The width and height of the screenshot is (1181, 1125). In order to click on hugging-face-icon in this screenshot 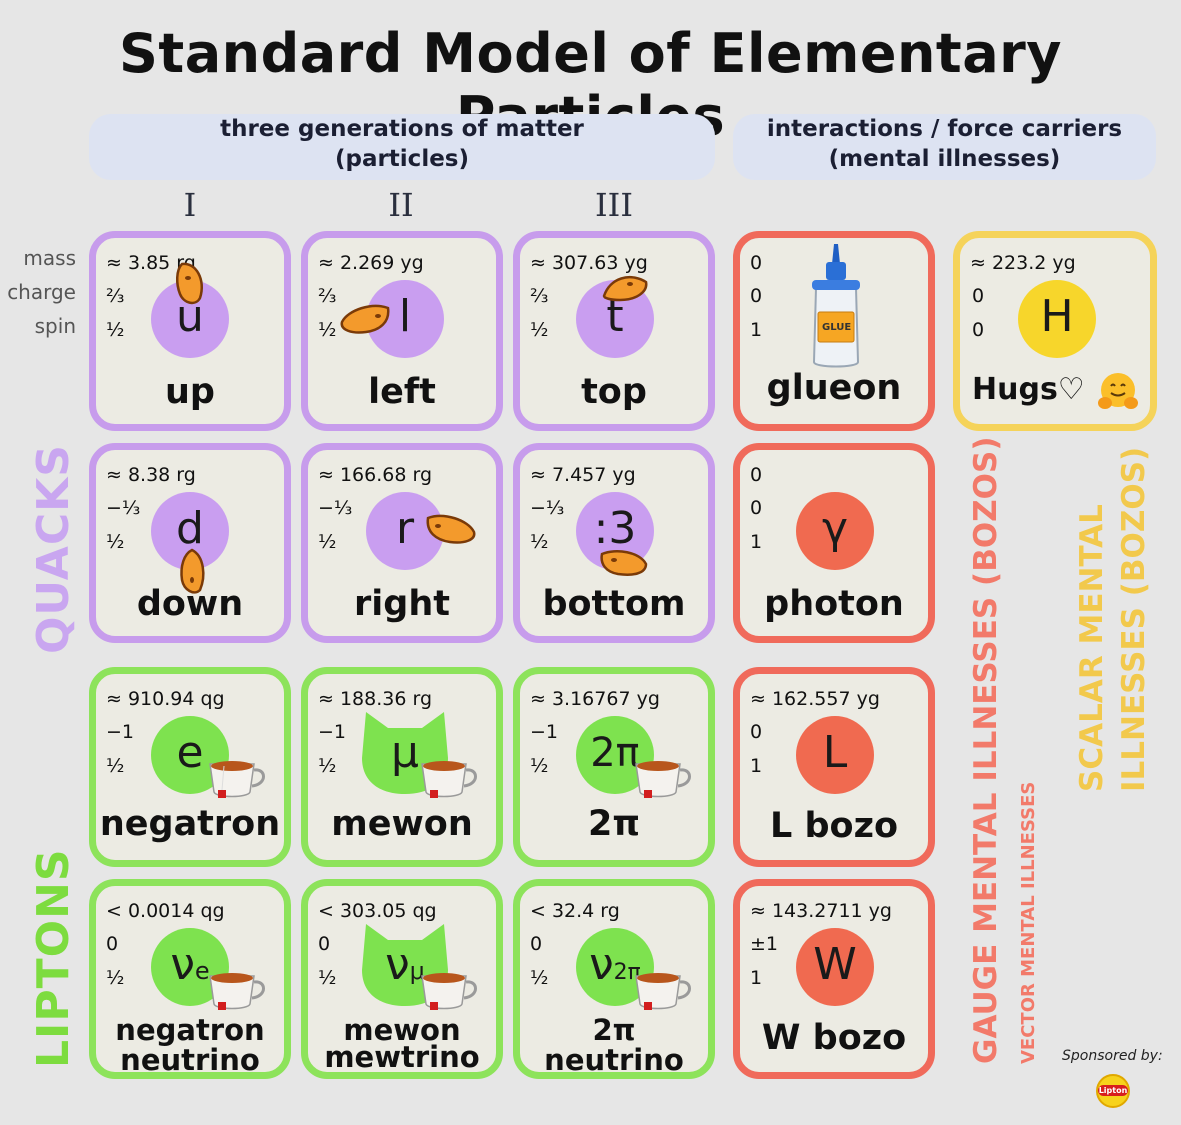, I will do `click(1118, 391)`.